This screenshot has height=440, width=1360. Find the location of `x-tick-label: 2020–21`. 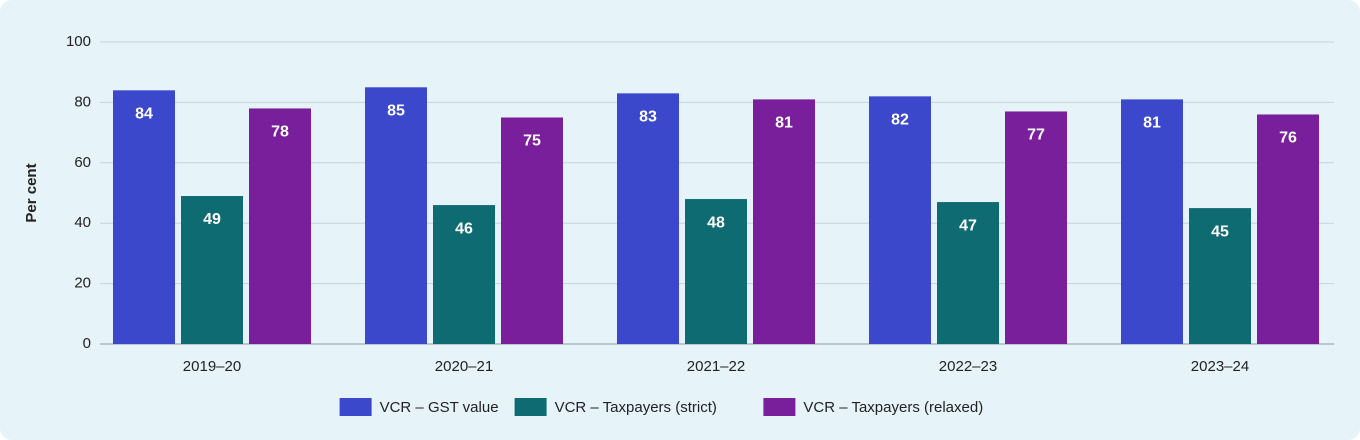

x-tick-label: 2020–21 is located at coordinates (464, 366).